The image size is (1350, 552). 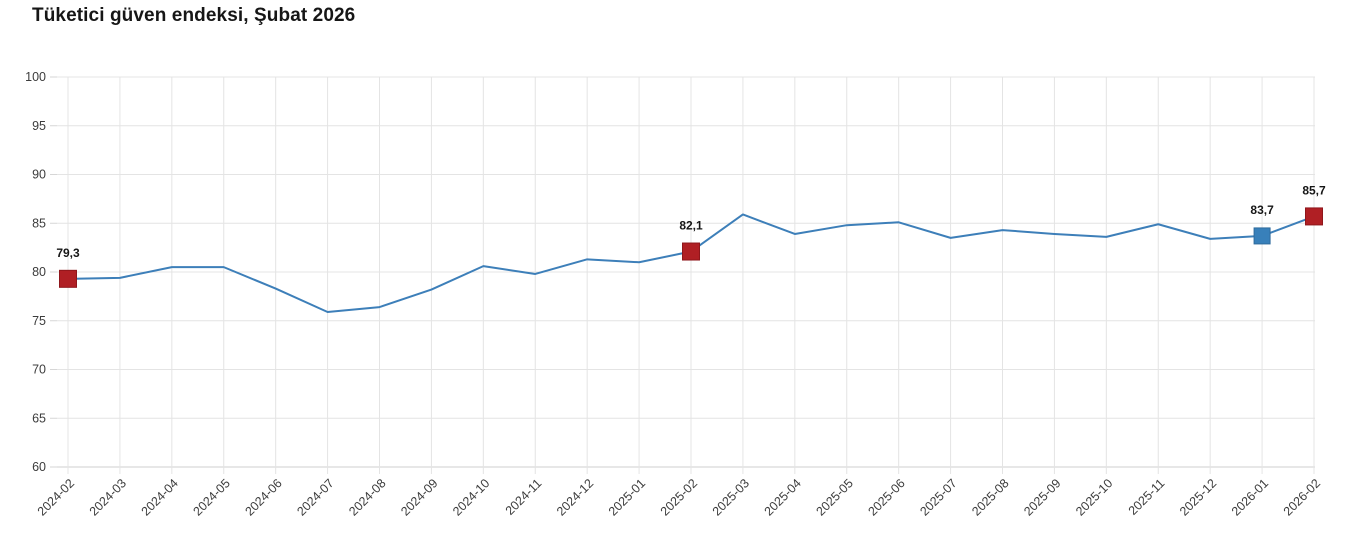 What do you see at coordinates (679, 497) in the screenshot?
I see `x-axis-tick-label: 2025-02` at bounding box center [679, 497].